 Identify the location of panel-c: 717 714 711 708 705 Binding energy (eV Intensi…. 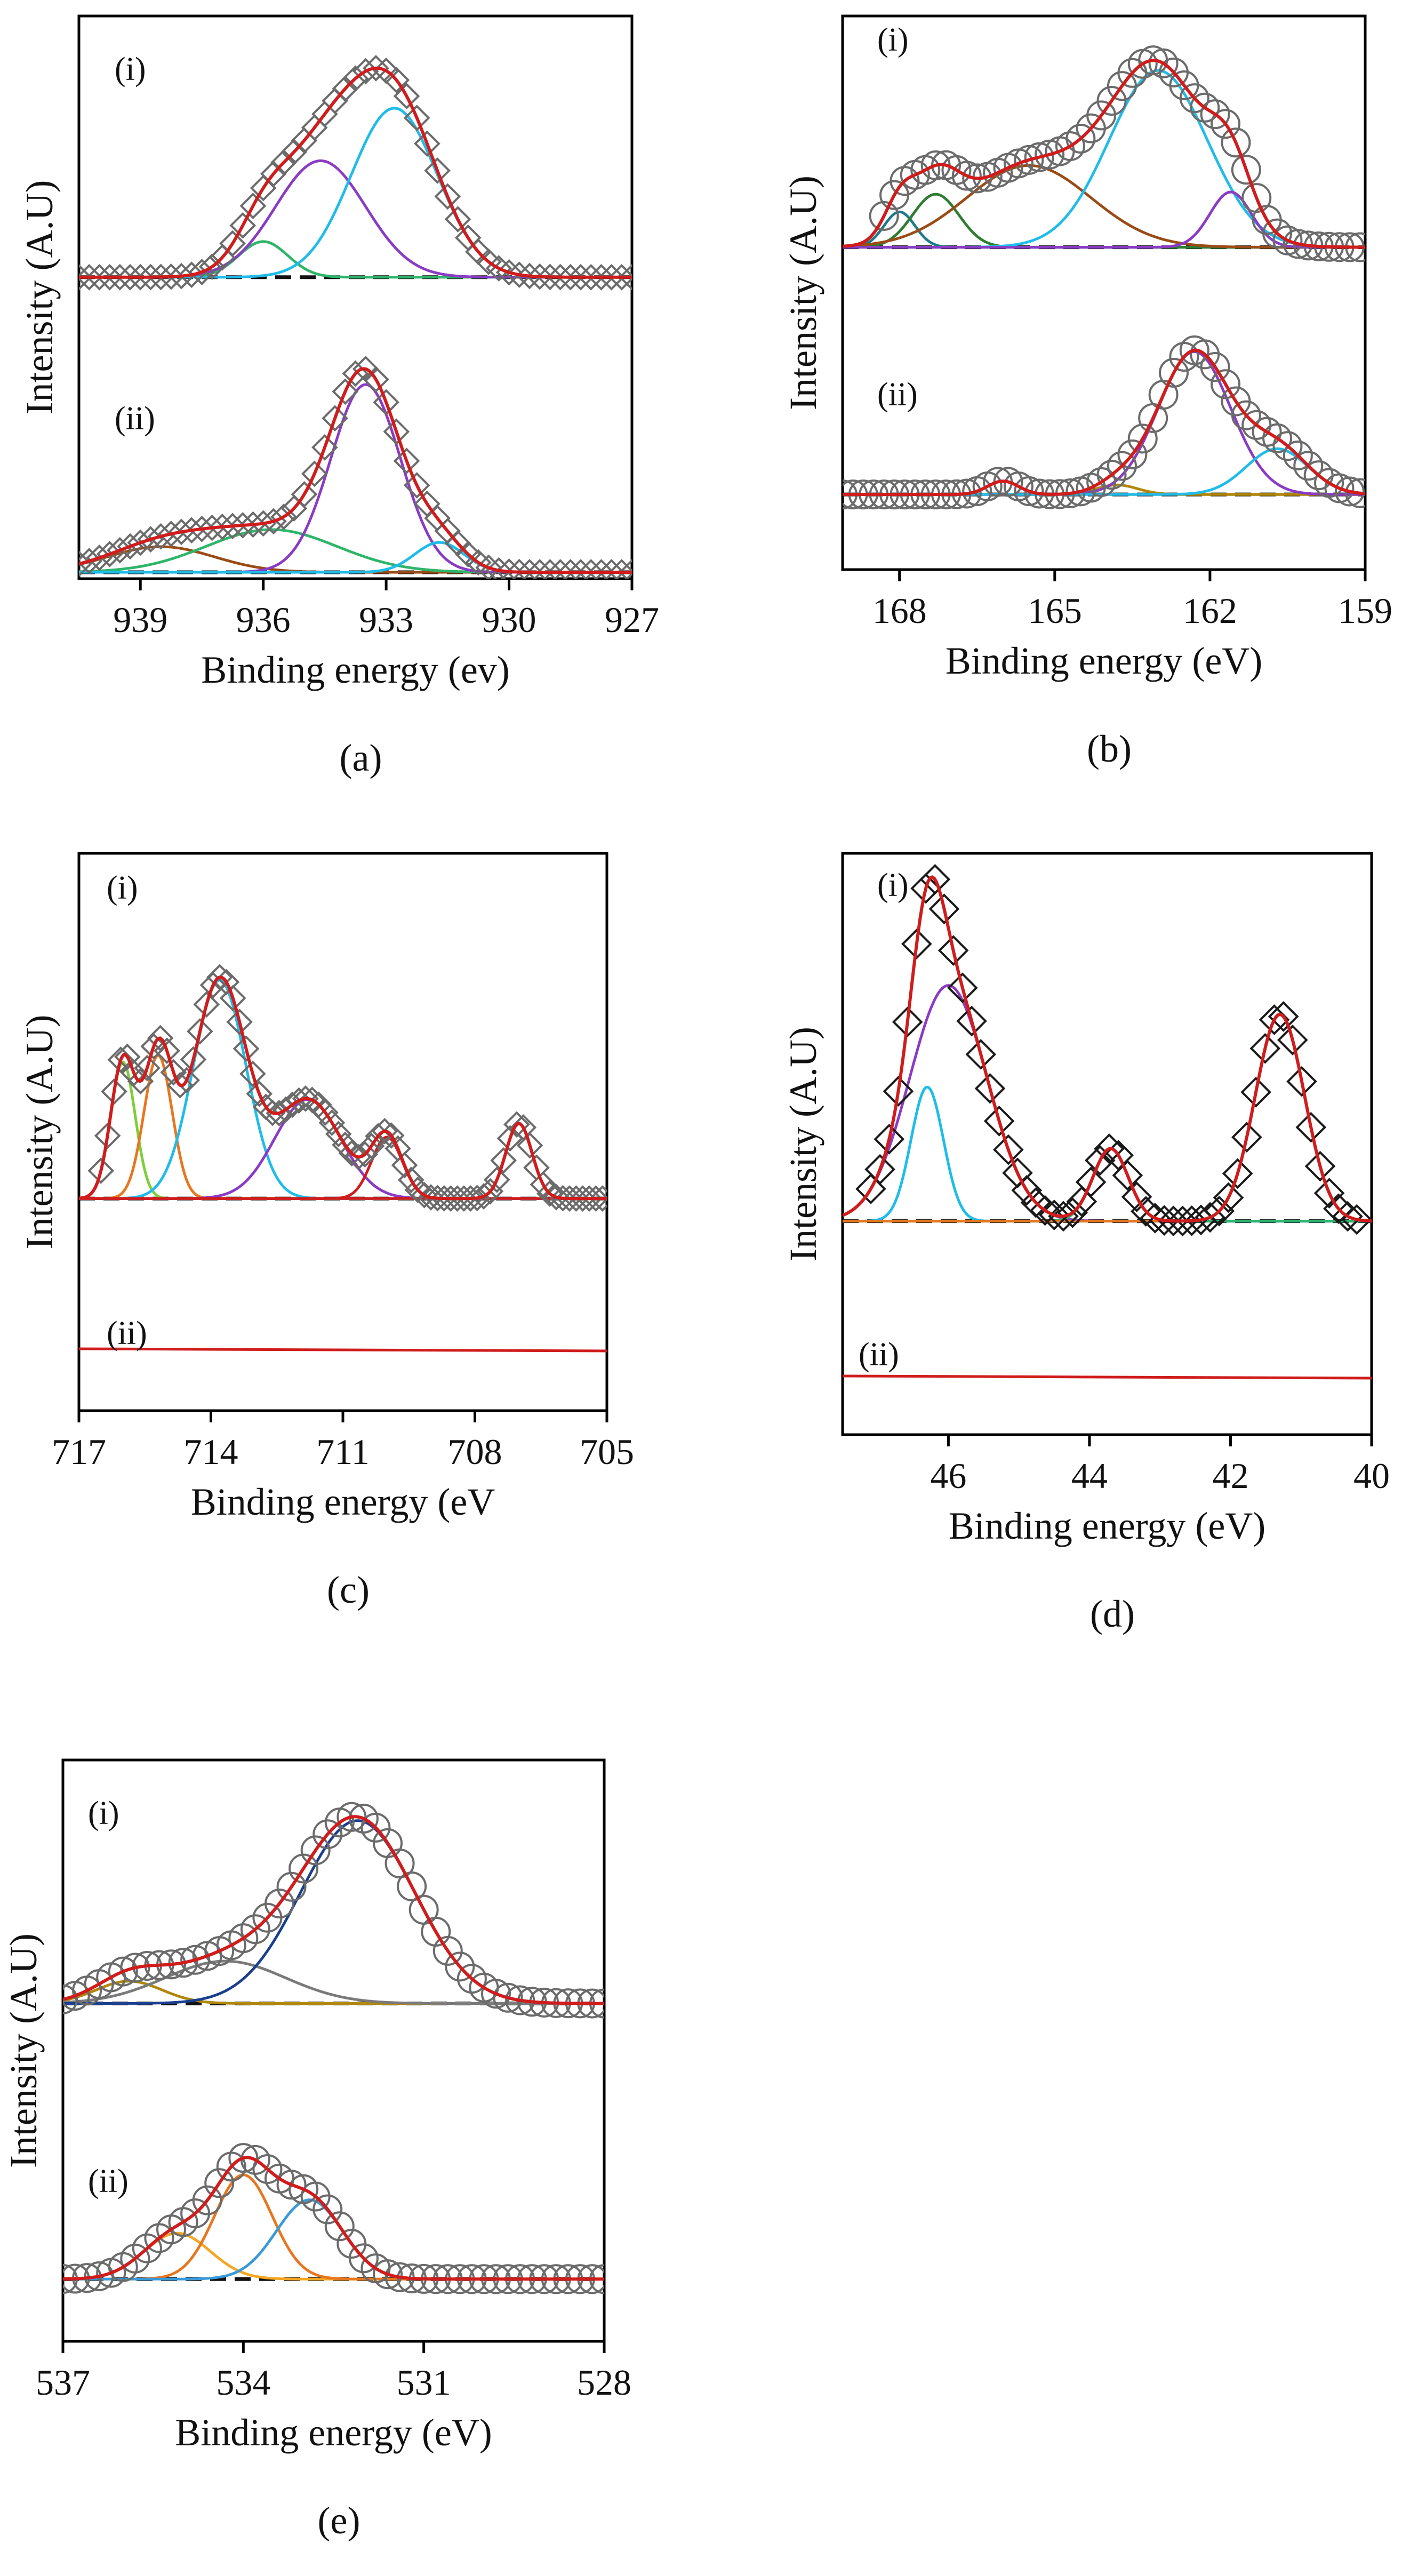
(326, 1231).